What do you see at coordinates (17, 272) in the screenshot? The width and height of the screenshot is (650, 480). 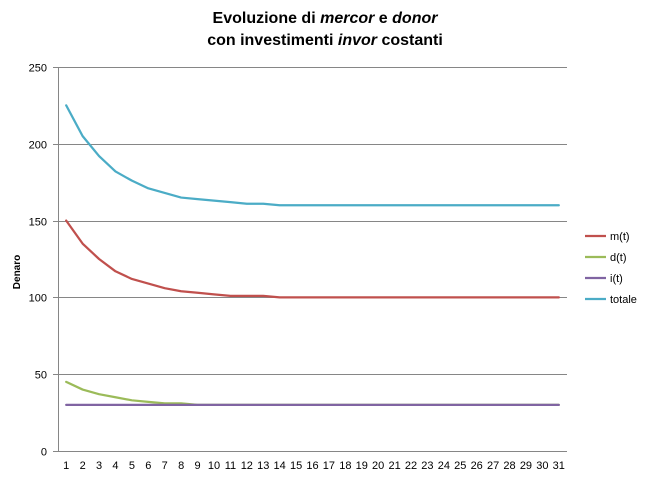 I see `y-axis-label: Denaro` at bounding box center [17, 272].